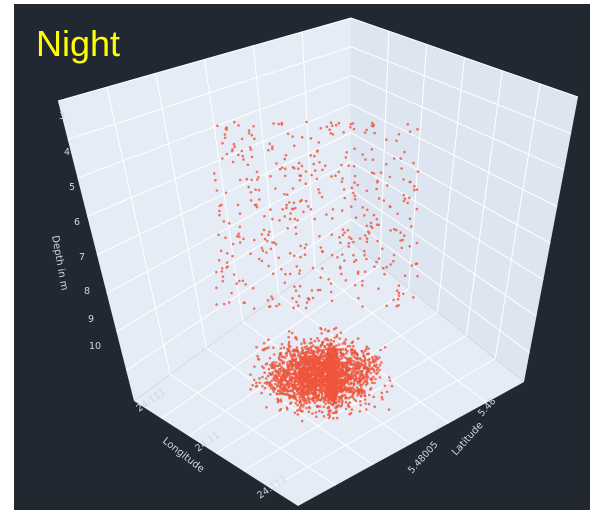 The image size is (603, 516). I want to click on grid-line, so click(451, 185).